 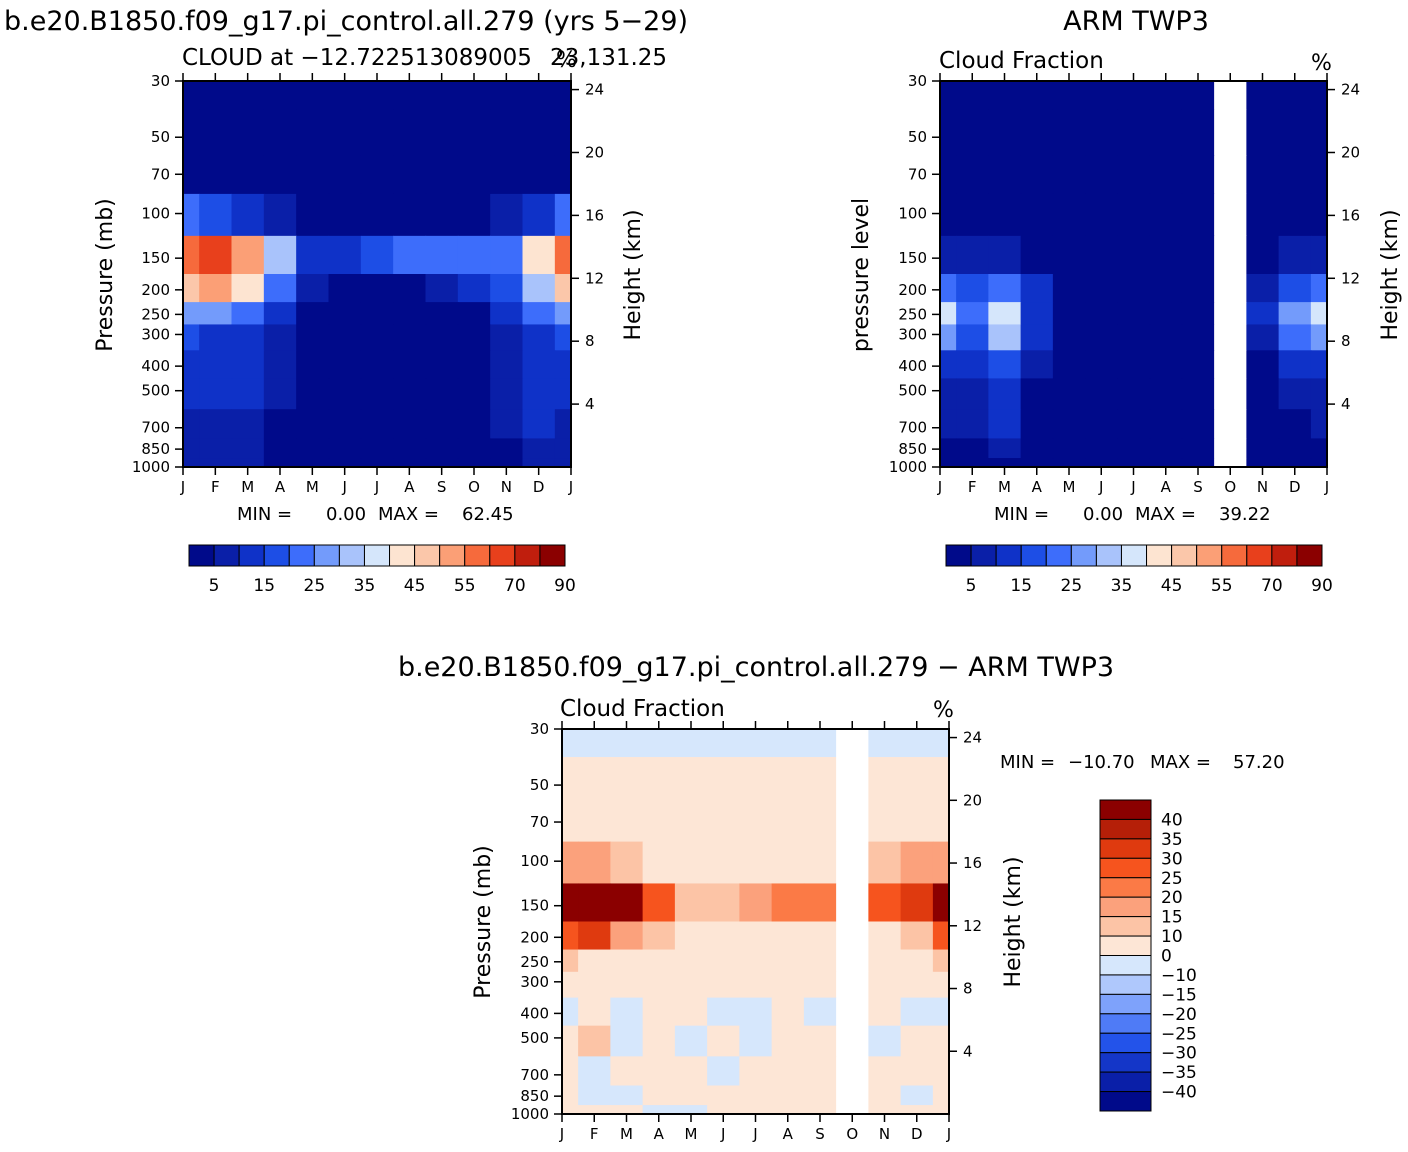 What do you see at coordinates (971, 586) in the screenshot?
I see `obs-colorbar-label: 5` at bounding box center [971, 586].